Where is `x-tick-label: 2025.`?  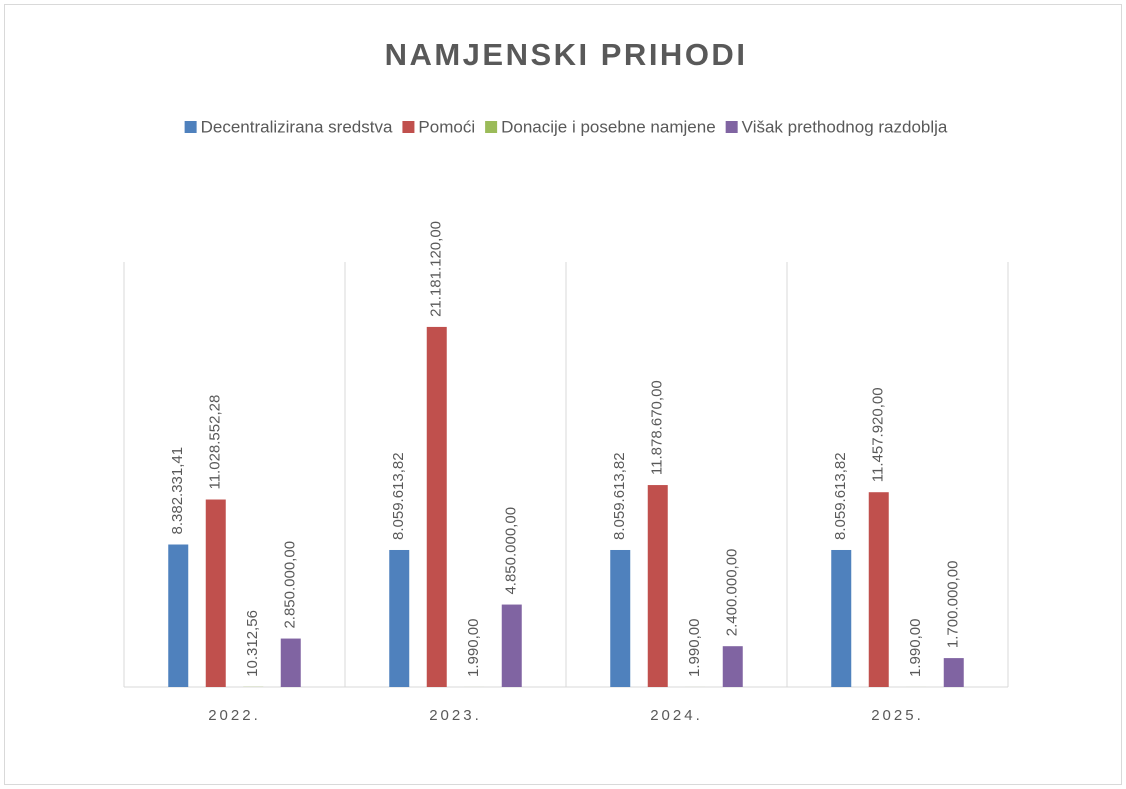
x-tick-label: 2025. is located at coordinates (897, 715).